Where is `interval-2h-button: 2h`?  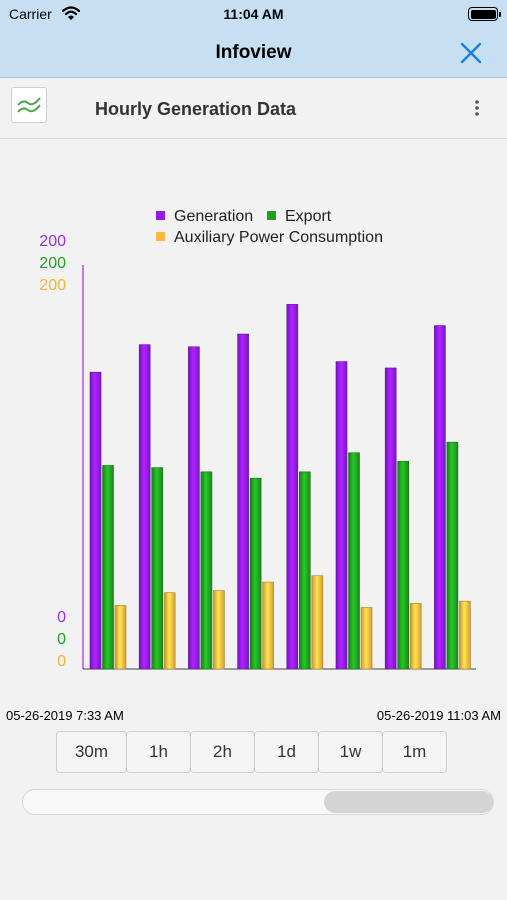 interval-2h-button: 2h is located at coordinates (222, 752).